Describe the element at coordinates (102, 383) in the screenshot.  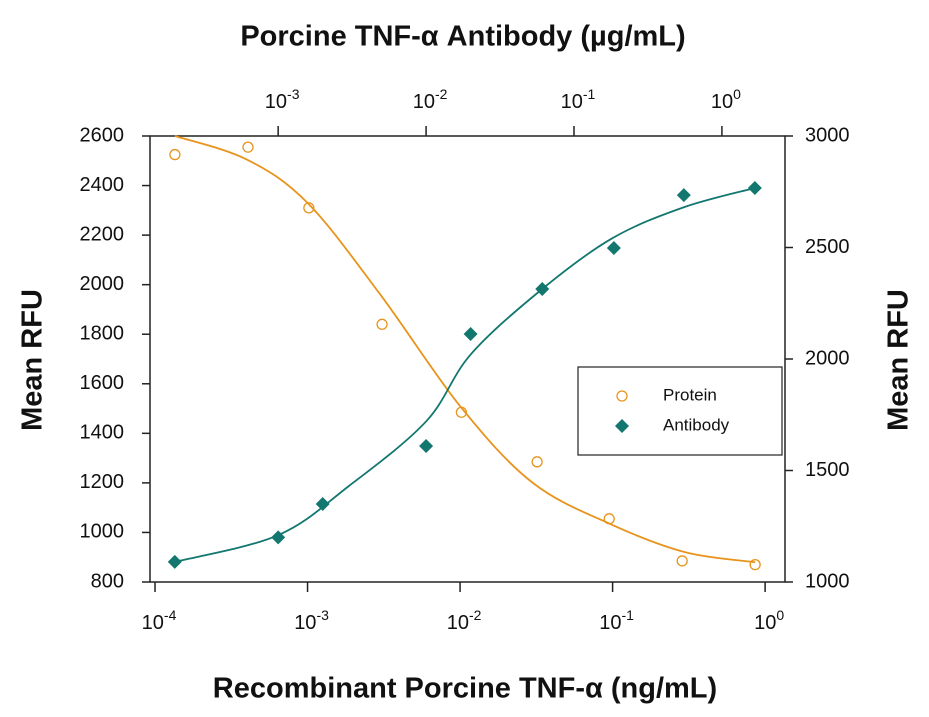
I see `y-tick-label: 1600` at that location.